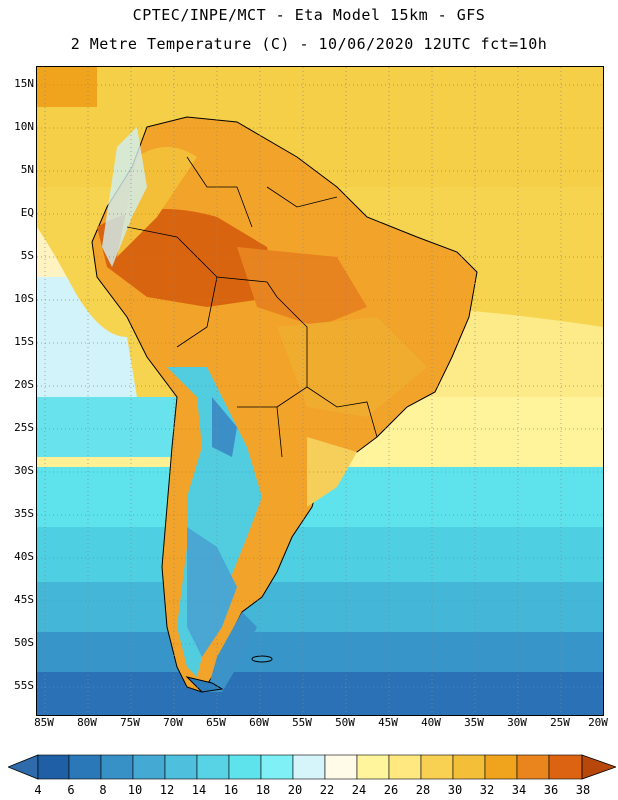  Describe the element at coordinates (216, 722) in the screenshot. I see `lon-label-65w: 65W` at that location.